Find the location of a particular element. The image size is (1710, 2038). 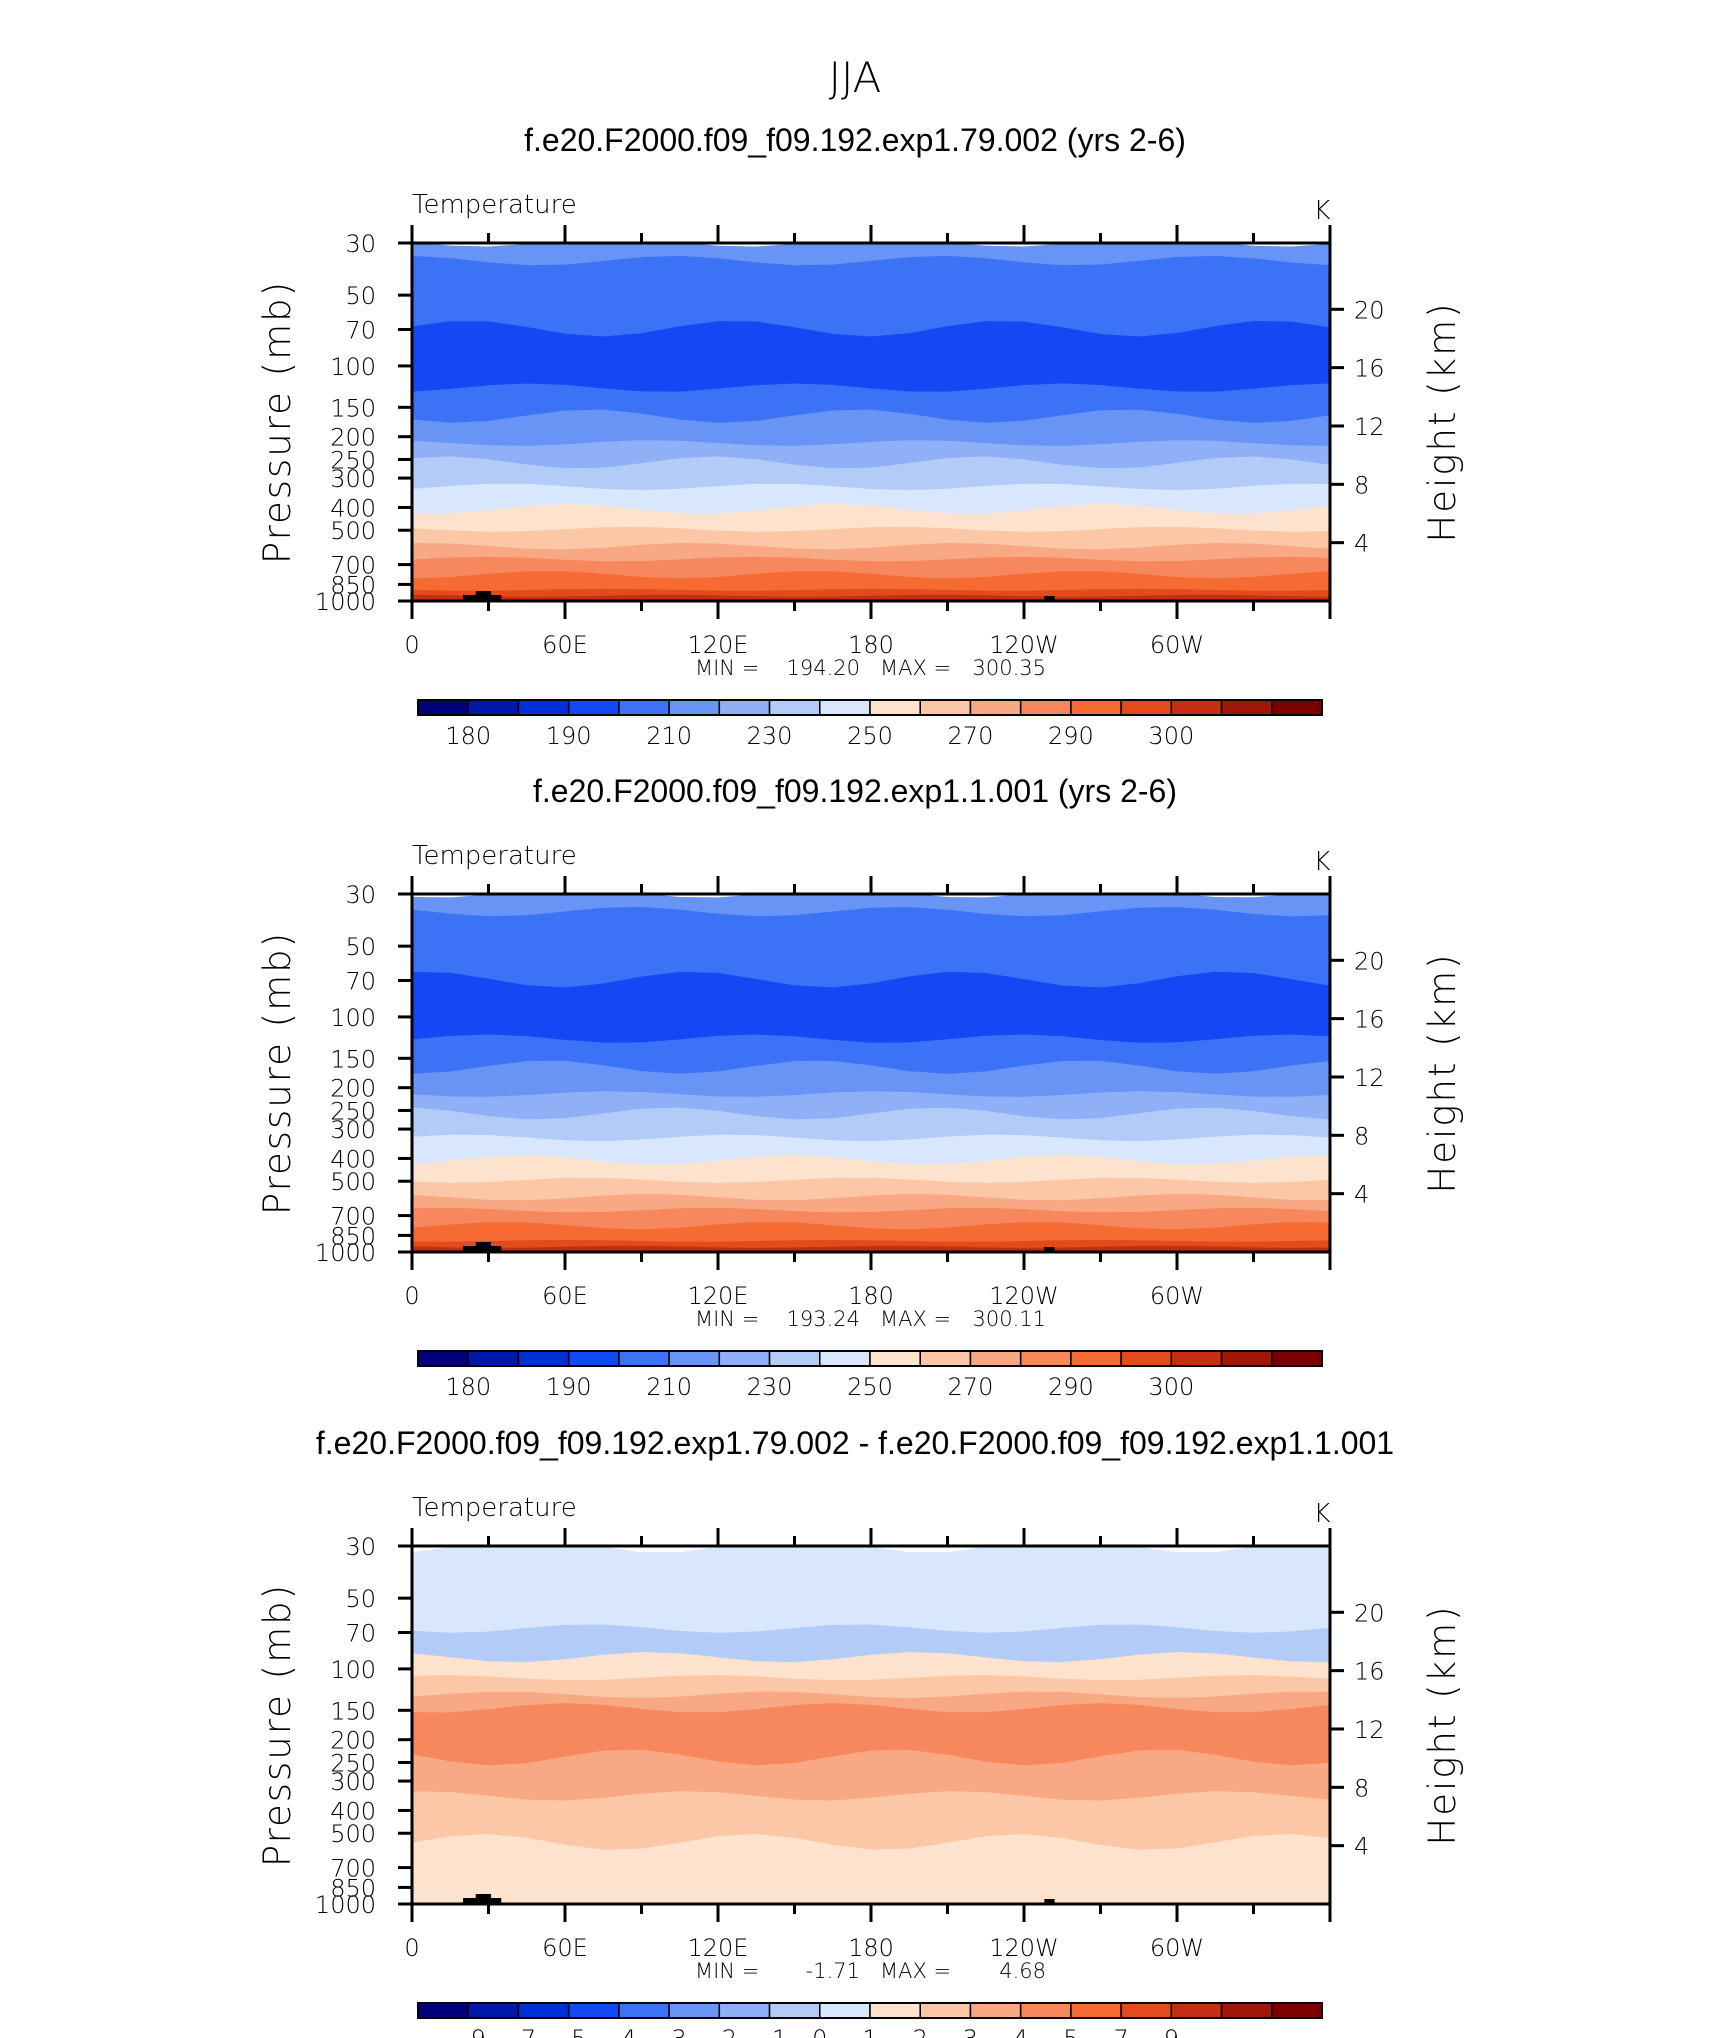

colorbar-frame is located at coordinates (870, 707).